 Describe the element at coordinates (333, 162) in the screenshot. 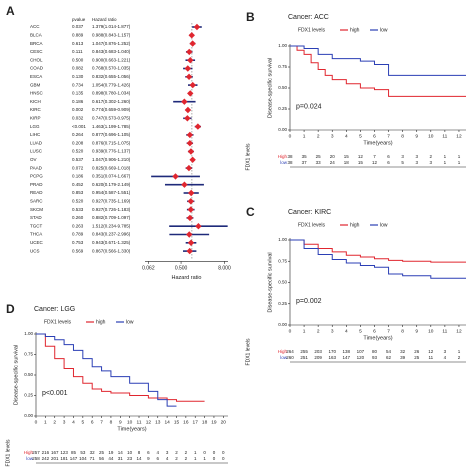

I see `risk-count: 24` at that location.